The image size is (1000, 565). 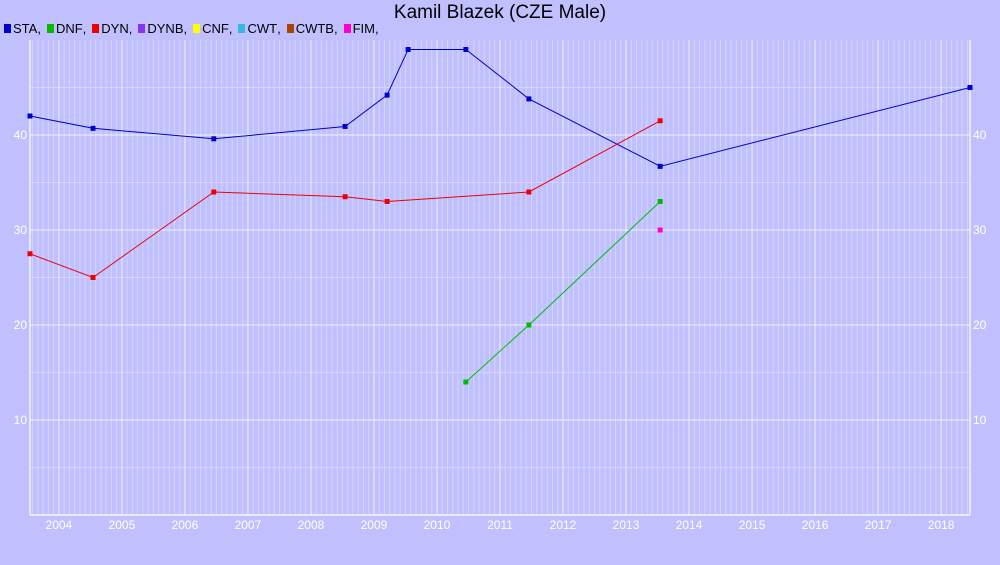 I want to click on legend-item-cnf: CNF,, so click(x=212, y=28).